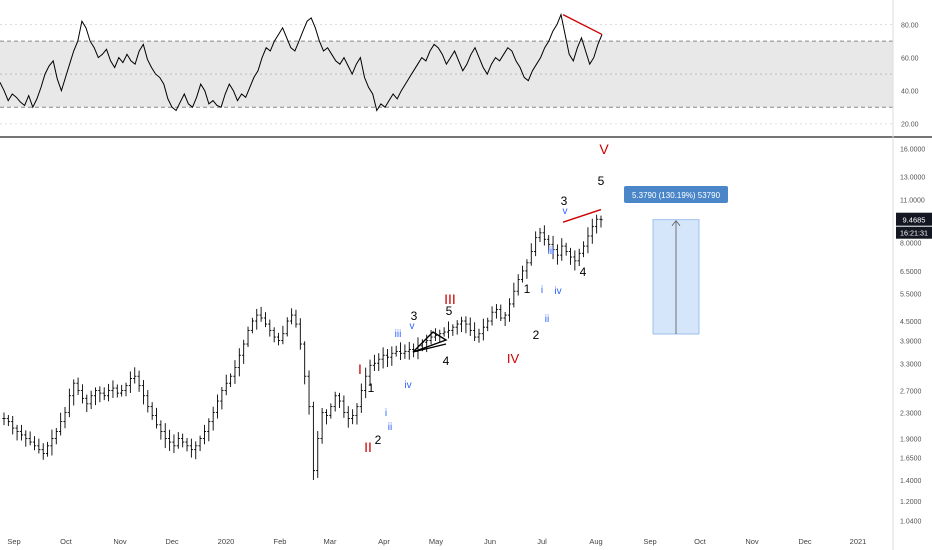 The width and height of the screenshot is (932, 550). I want to click on price-y-tick-label: 1.9000, so click(911, 439).